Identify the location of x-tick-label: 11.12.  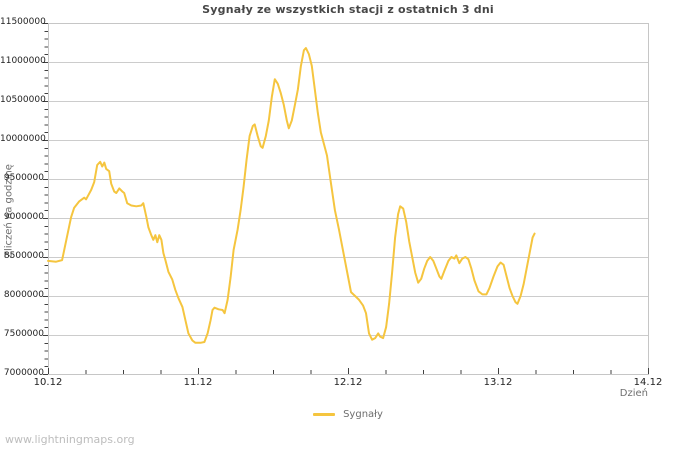
(198, 382).